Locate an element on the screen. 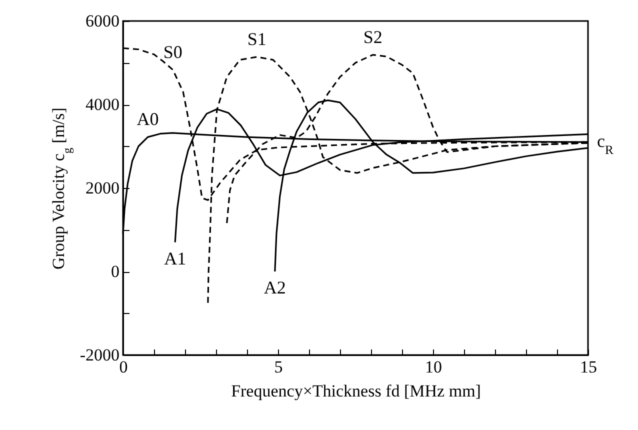 Image resolution: width=638 pixels, height=430 pixels. y-tick-label: 4000 is located at coordinates (103, 104).